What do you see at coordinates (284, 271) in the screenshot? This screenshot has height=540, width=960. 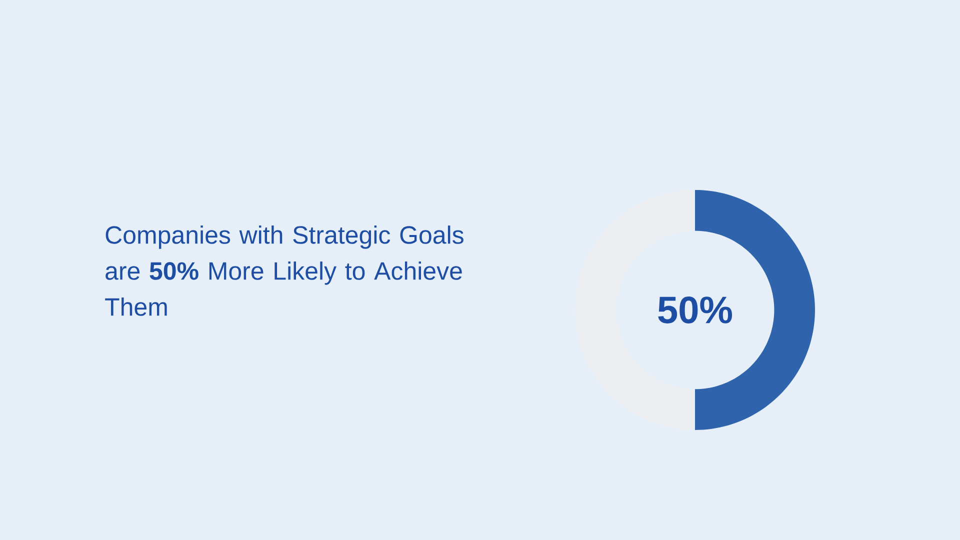 I see `chart-title: Companies with Strategic Goals are 50% More Likely to Achieve Them` at bounding box center [284, 271].